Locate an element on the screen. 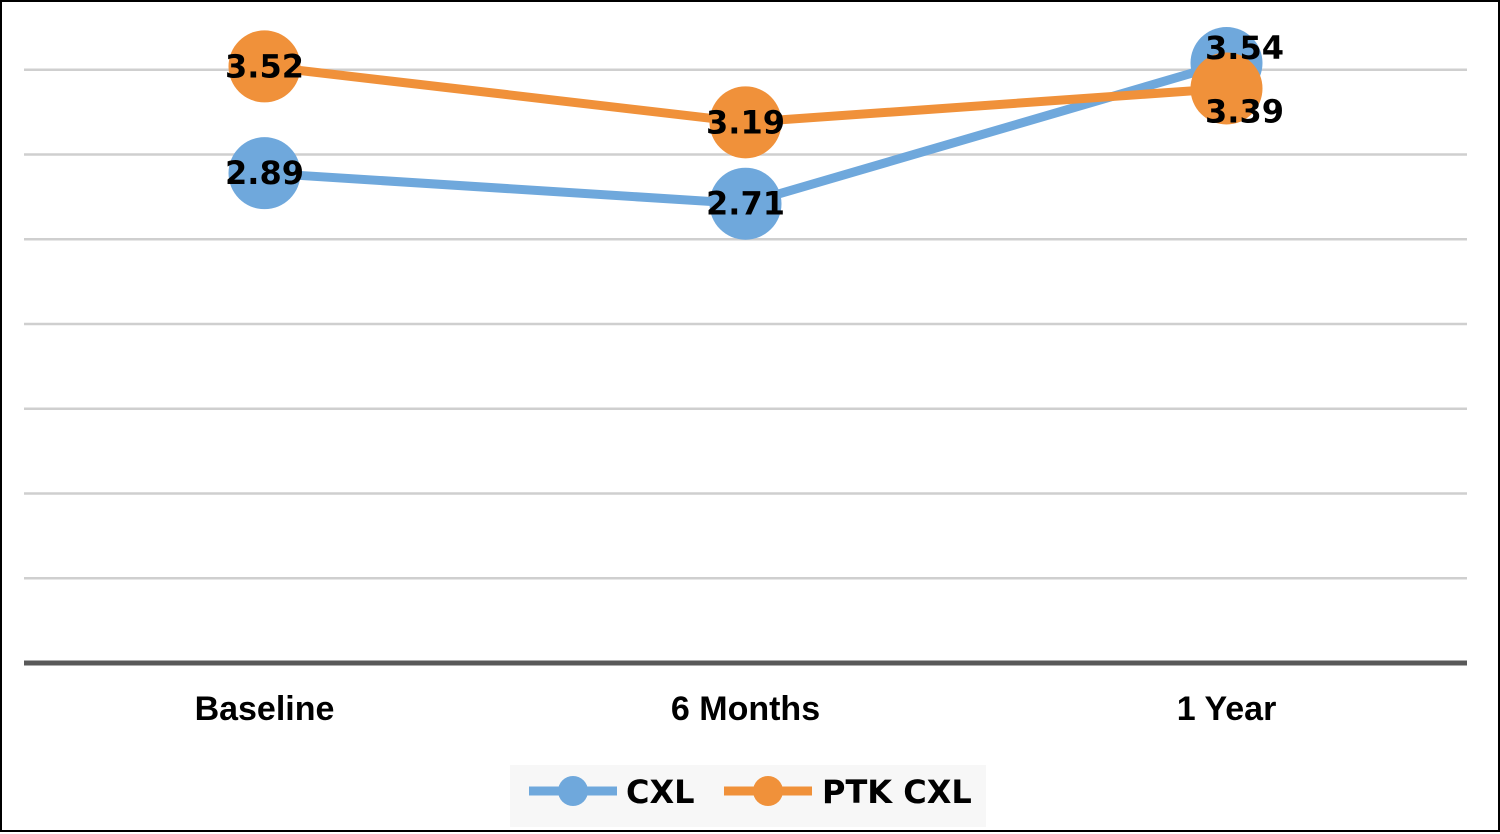  data-label: 2.71 is located at coordinates (745, 204).